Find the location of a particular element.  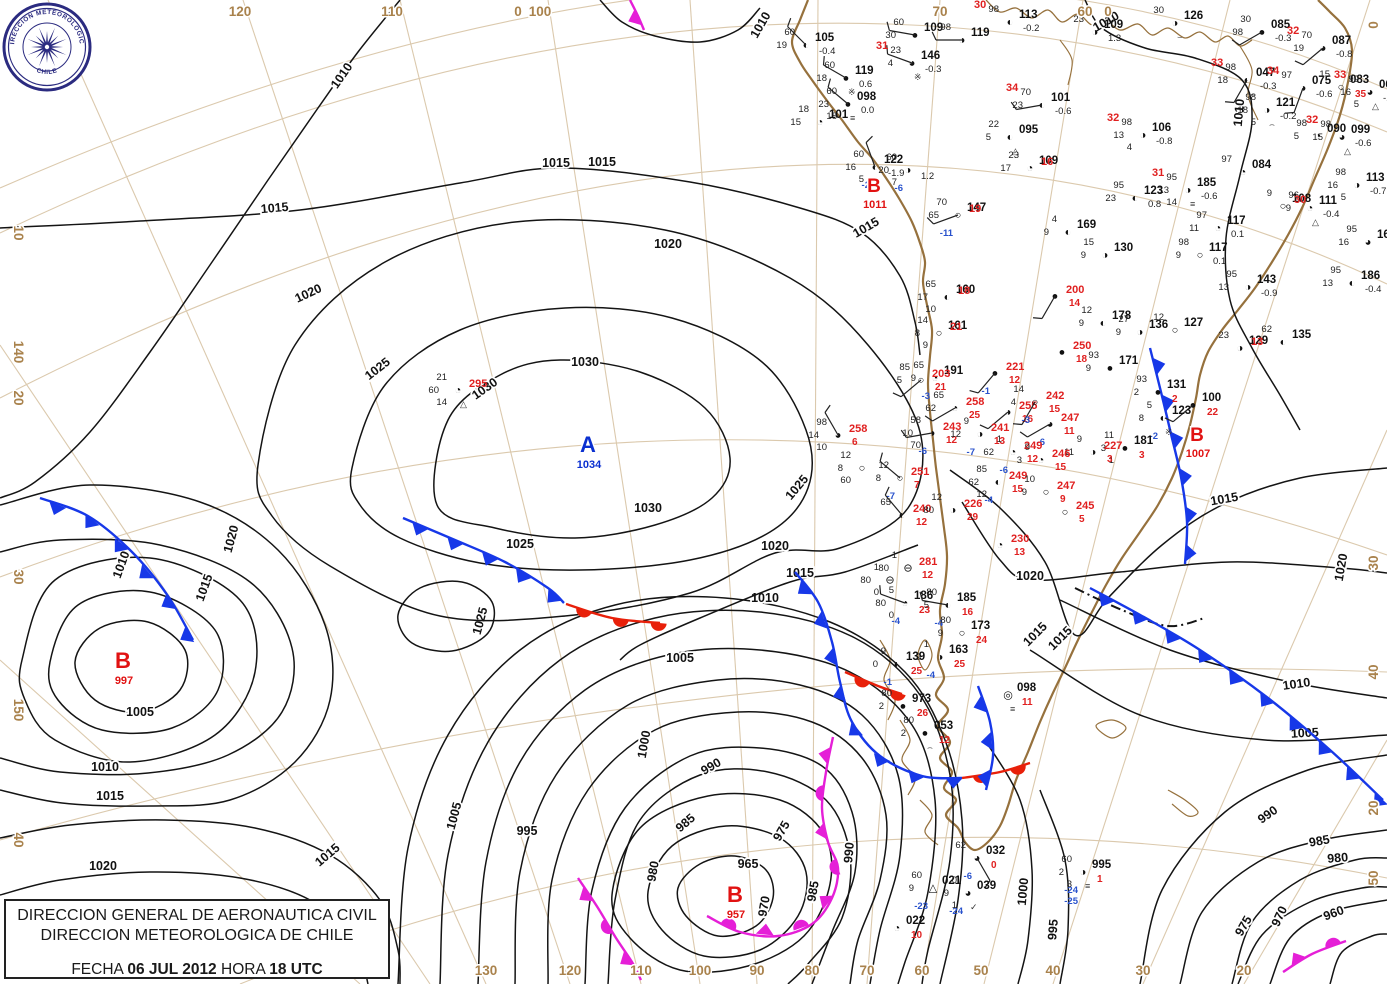

svg-text: 31 is located at coordinates (882, 46).